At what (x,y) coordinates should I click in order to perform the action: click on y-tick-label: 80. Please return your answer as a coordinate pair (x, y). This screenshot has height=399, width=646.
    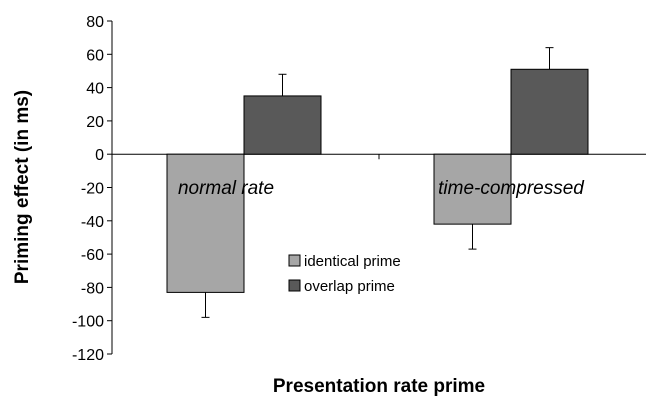
    Looking at the image, I should click on (95, 22).